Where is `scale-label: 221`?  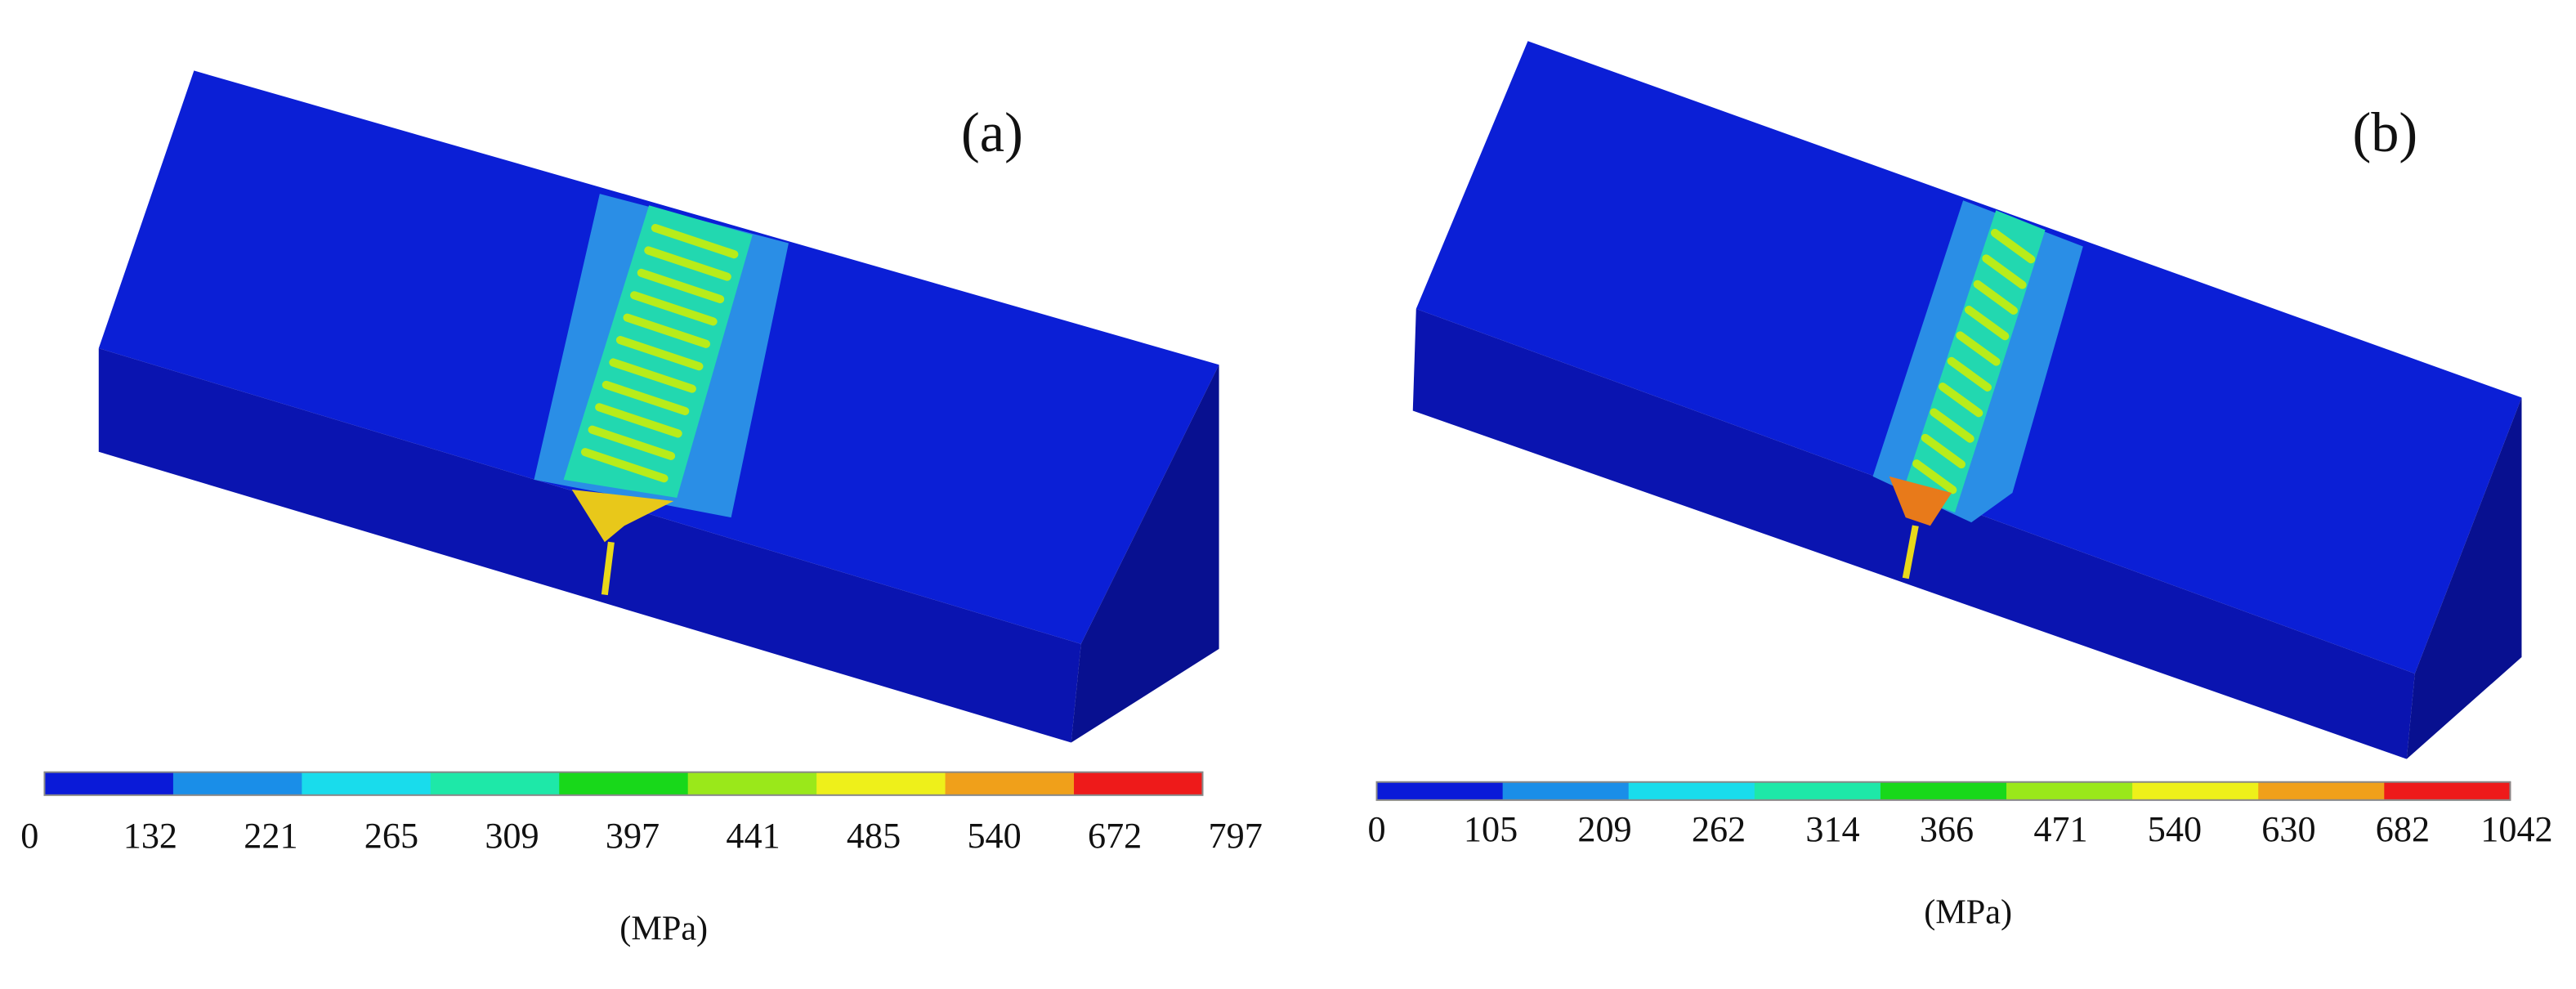 scale-label: 221 is located at coordinates (270, 836).